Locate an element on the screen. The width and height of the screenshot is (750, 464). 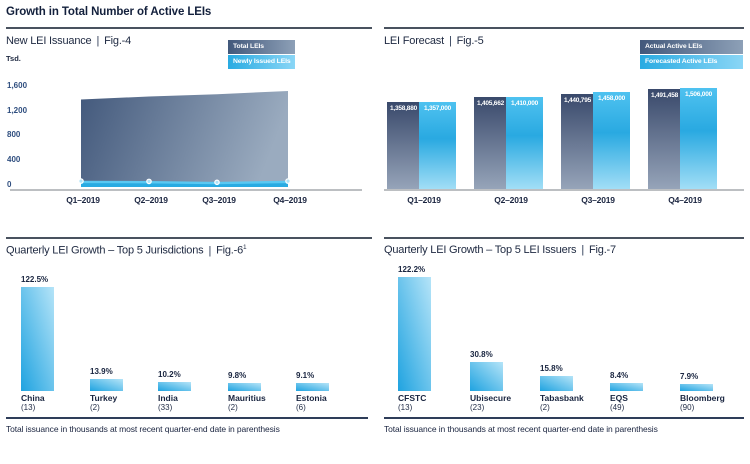
fig4-legend: Total LEIs Newly Issued LEIs is located at coordinates (261, 55).